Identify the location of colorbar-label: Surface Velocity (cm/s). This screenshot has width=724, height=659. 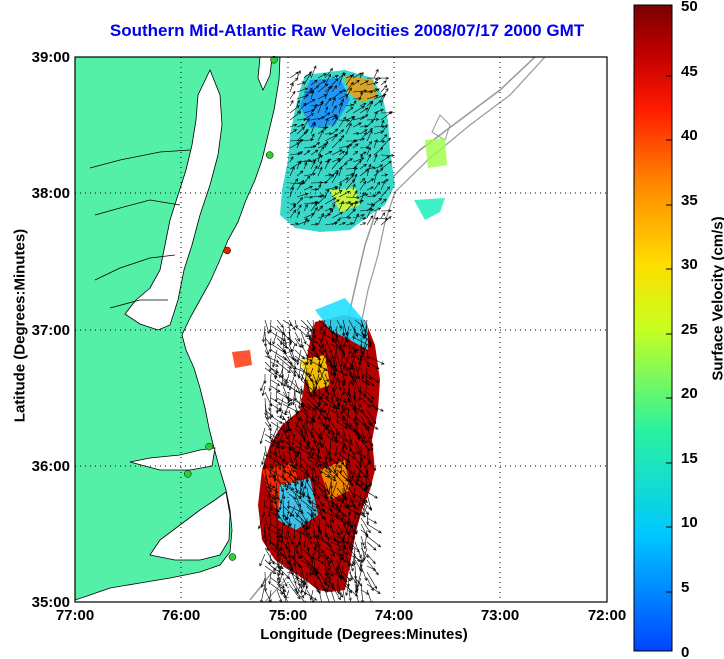
(716, 298).